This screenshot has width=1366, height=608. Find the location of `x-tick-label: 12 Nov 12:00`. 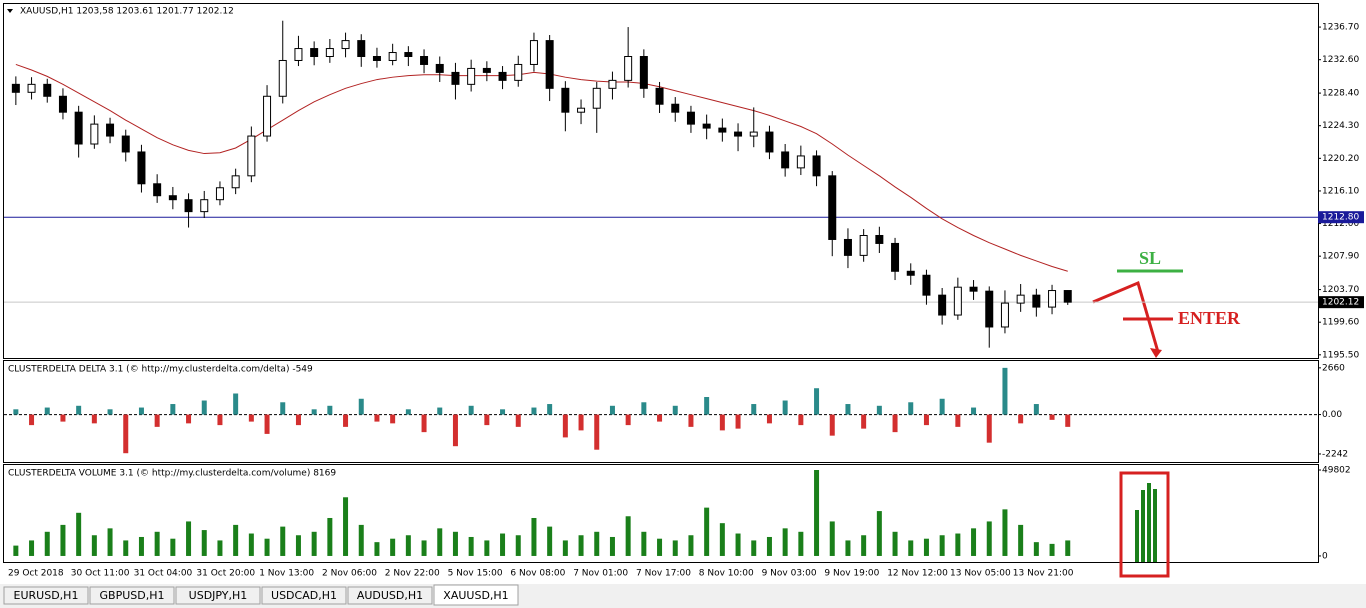

x-tick-label: 12 Nov 12:00 is located at coordinates (917, 574).